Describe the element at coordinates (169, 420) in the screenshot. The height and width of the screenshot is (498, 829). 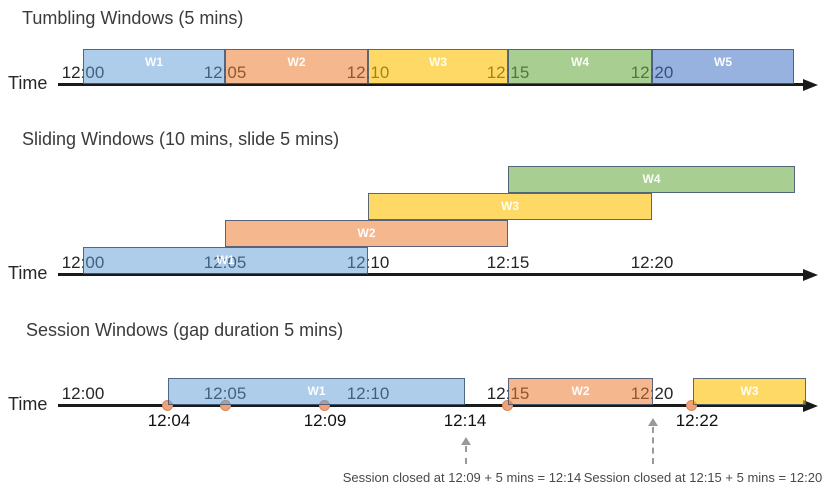
I see `event-time-label: 12:04` at that location.